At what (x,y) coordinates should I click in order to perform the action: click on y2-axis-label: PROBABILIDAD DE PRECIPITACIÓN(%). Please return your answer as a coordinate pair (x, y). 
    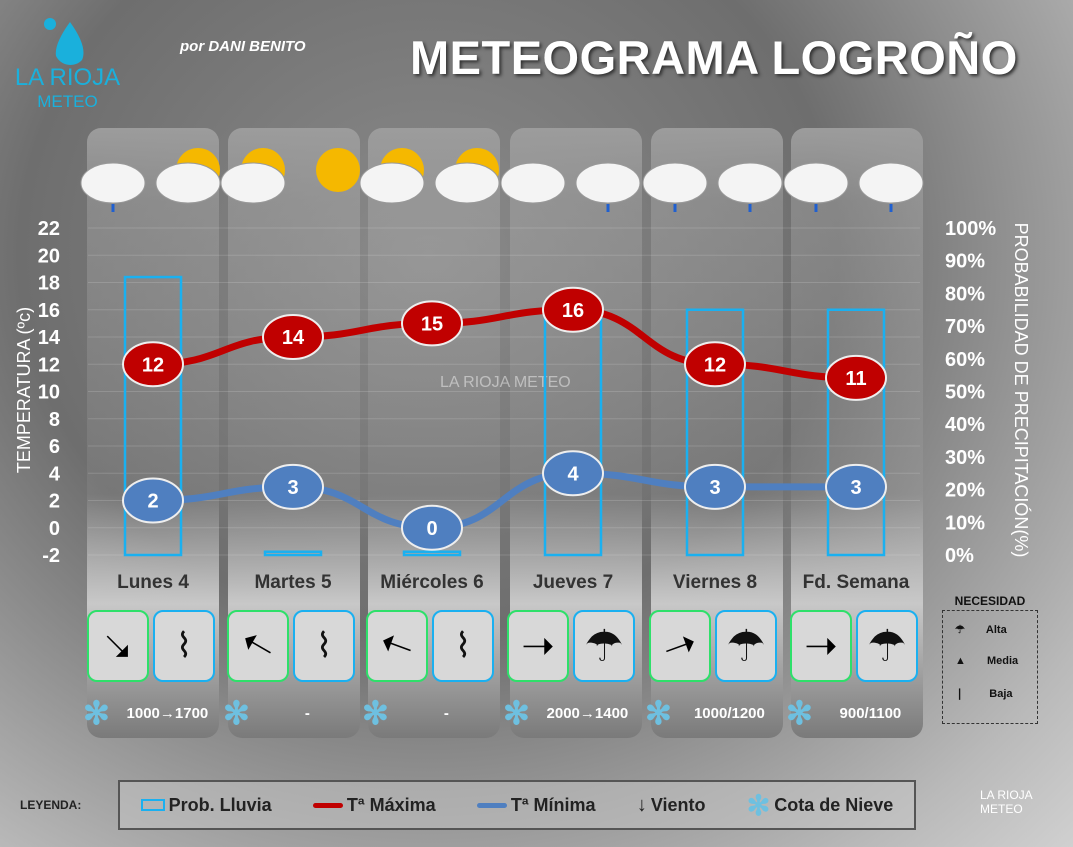
    Looking at the image, I should click on (1021, 390).